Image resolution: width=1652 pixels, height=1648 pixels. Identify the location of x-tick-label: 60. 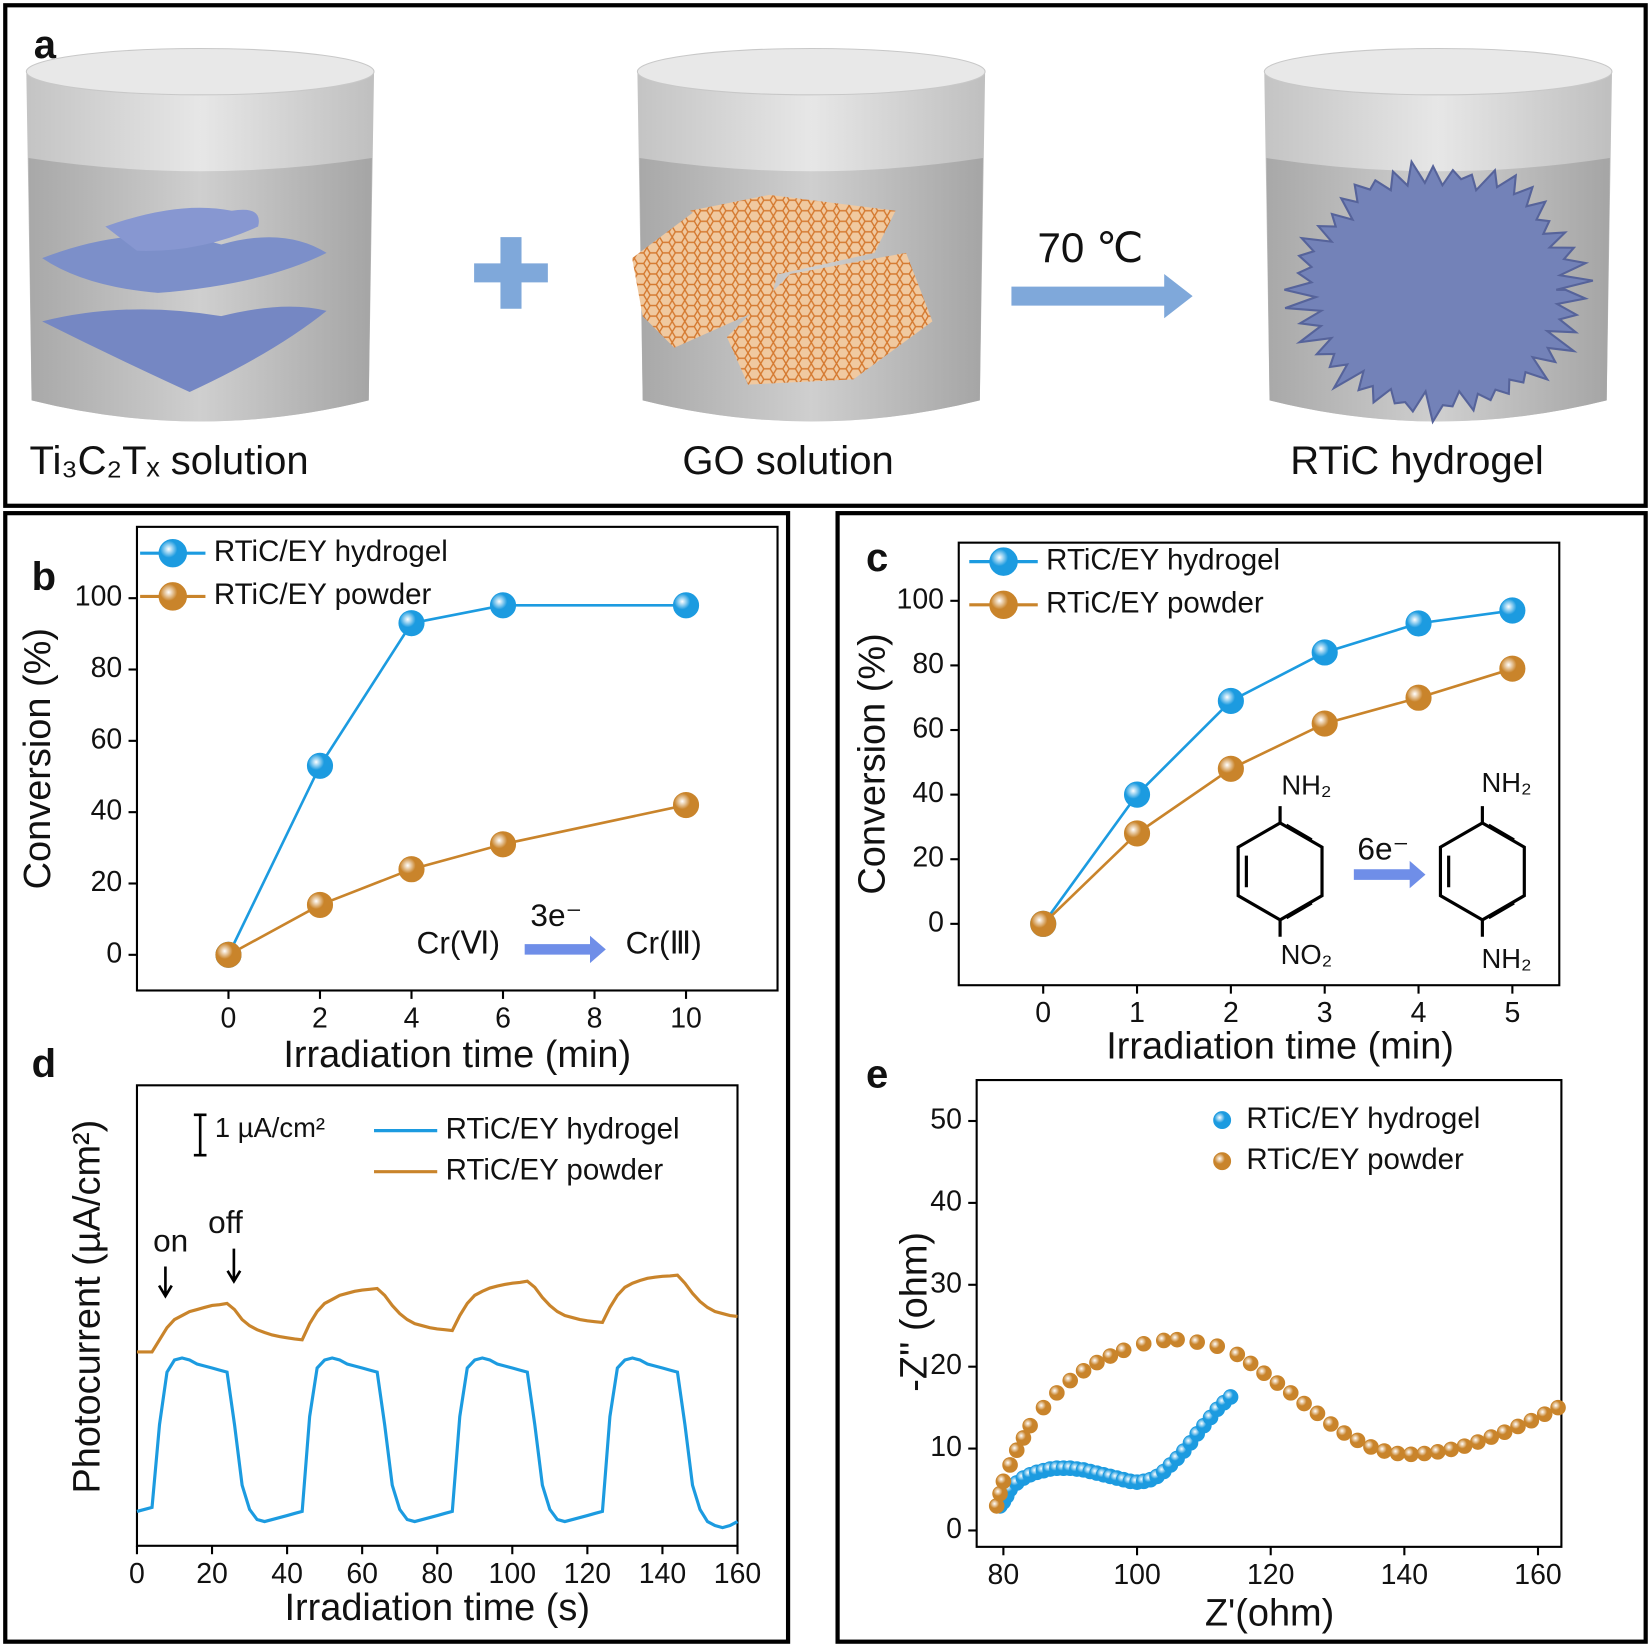
(362, 1574).